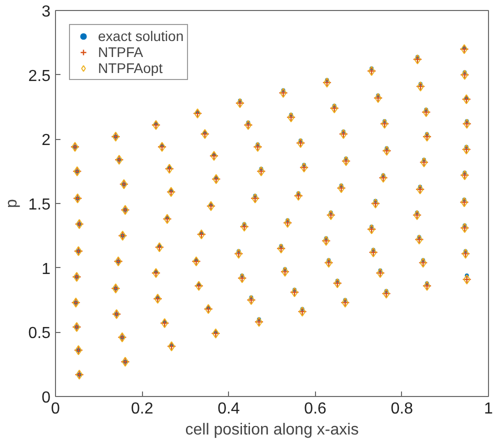  Describe the element at coordinates (46, 398) in the screenshot. I see `y-tick-label: 0` at that location.